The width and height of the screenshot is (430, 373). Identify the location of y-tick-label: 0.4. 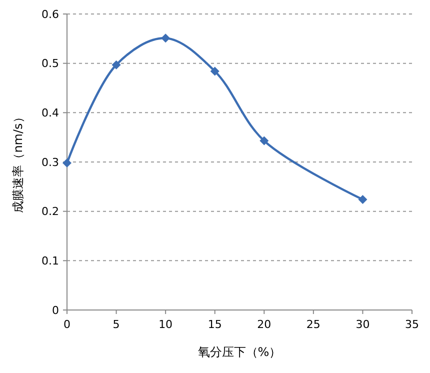
(50, 113).